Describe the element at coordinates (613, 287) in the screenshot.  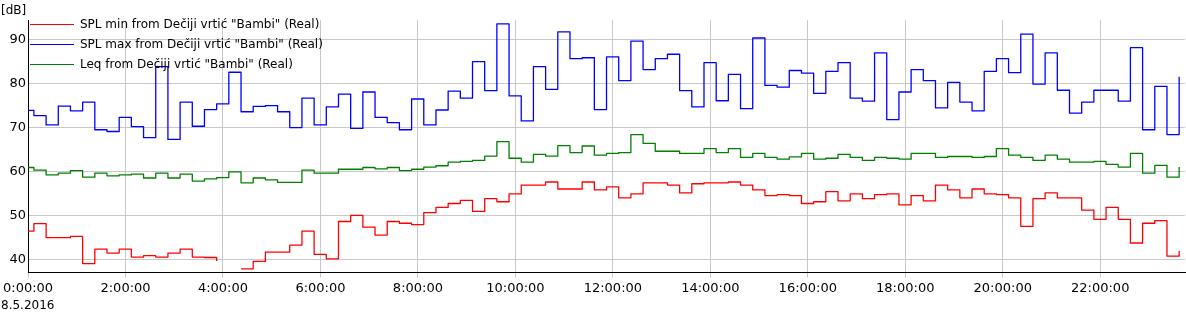
I see `x-tick-label: 12:00:00` at that location.